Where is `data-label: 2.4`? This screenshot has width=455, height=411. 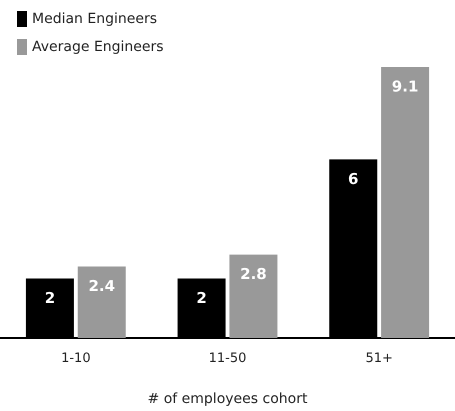
data-label: 2.4 is located at coordinates (102, 286).